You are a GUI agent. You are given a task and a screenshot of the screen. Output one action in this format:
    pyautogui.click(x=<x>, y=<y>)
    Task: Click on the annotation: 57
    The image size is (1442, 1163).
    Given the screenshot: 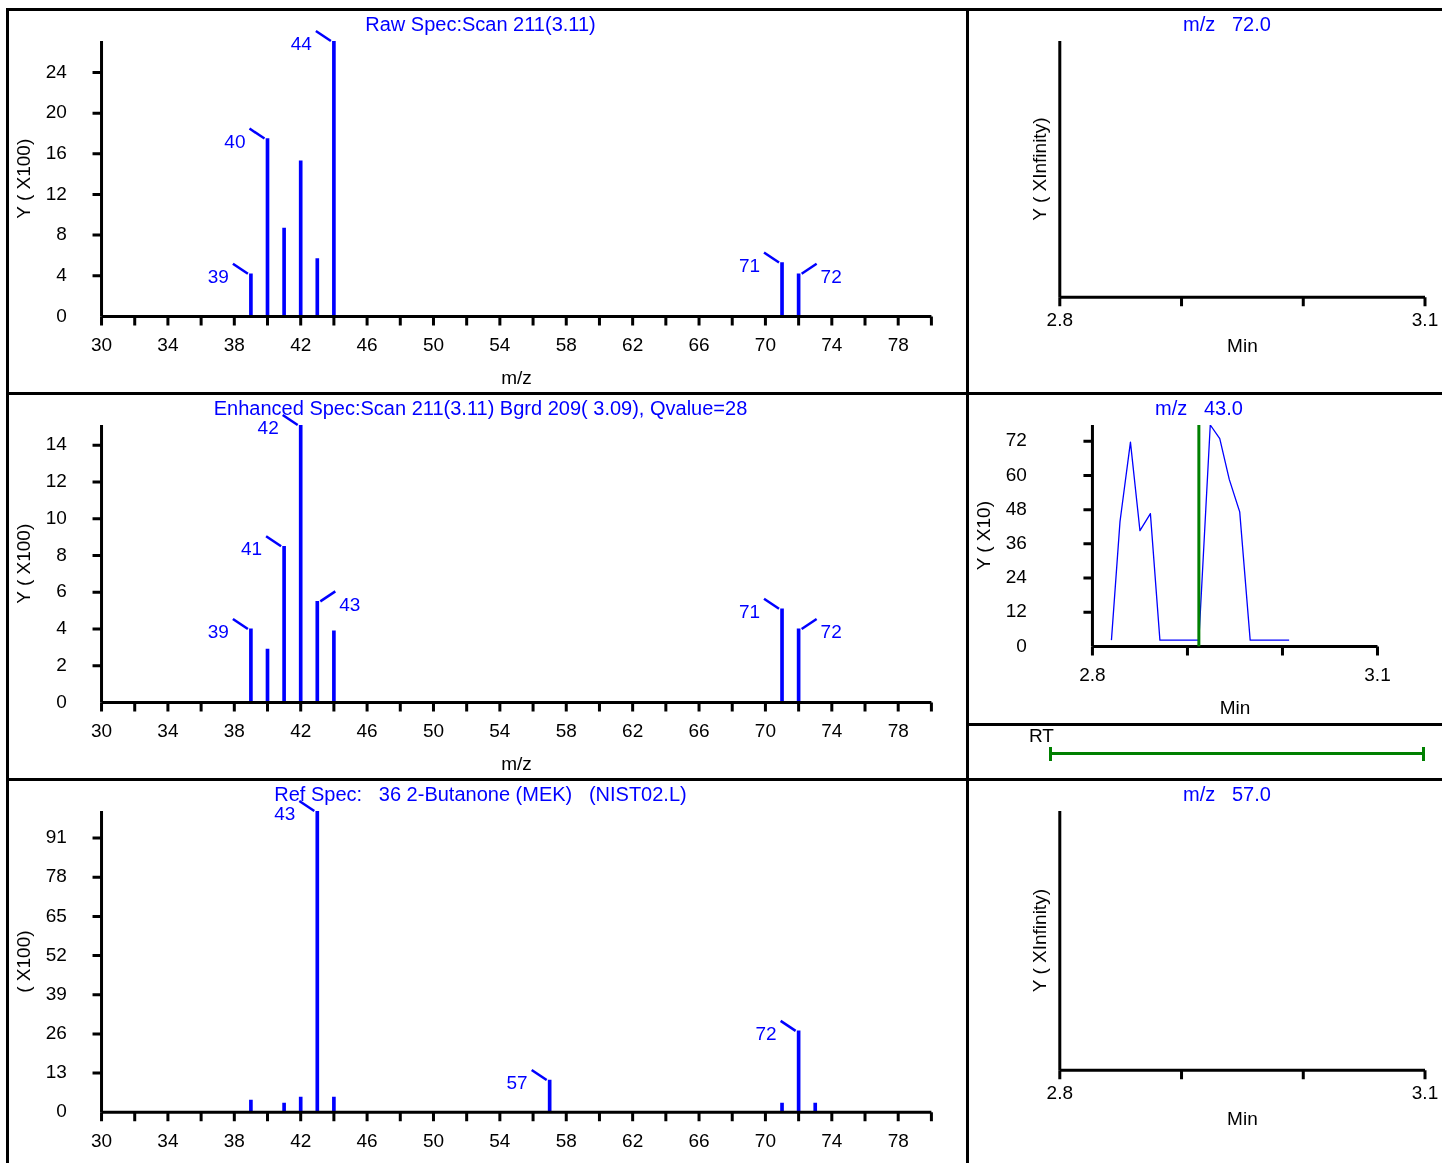 What is the action you would take?
    pyautogui.click(x=517, y=1083)
    